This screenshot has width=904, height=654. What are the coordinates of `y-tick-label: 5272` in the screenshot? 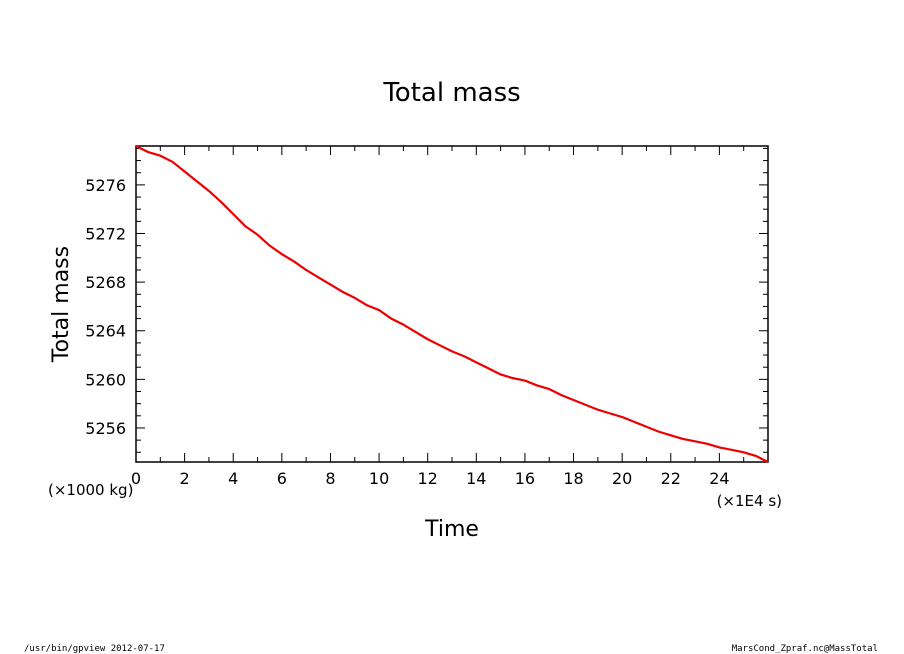 It's located at (105, 234).